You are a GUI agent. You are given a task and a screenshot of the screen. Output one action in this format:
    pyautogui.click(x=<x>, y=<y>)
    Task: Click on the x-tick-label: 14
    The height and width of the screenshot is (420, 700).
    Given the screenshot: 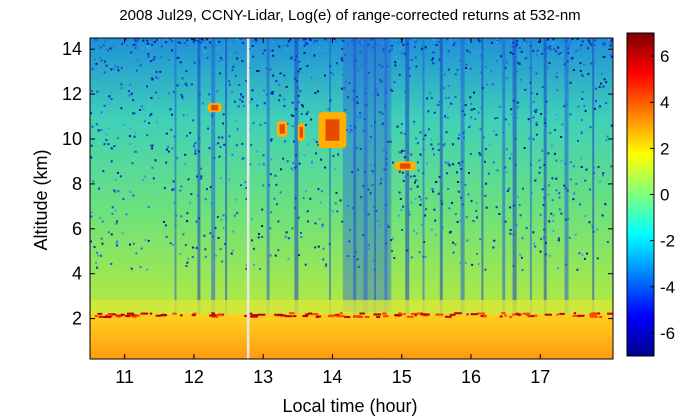 What is the action you would take?
    pyautogui.click(x=332, y=377)
    